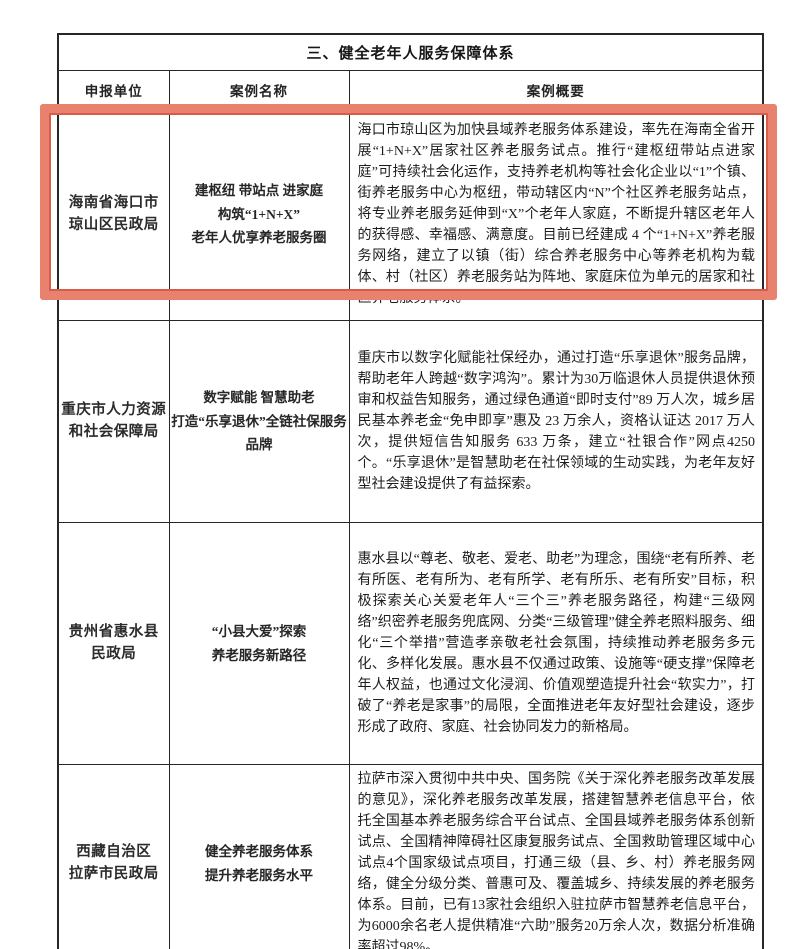  Describe the element at coordinates (113, 89) in the screenshot. I see `column-header-org: 申报单位` at that location.